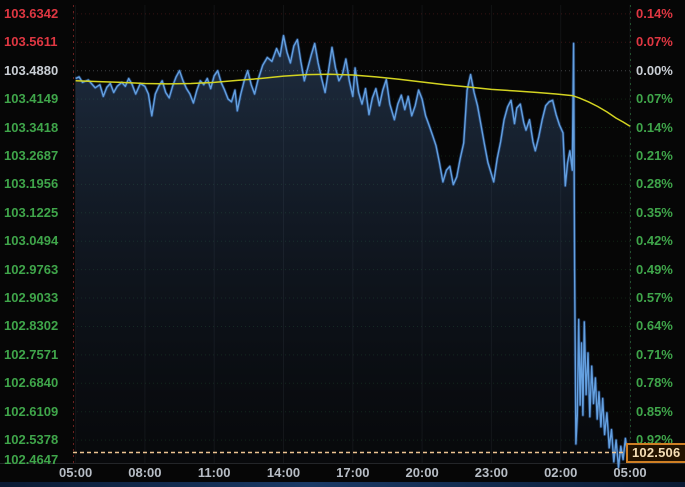  Describe the element at coordinates (31, 411) in the screenshot. I see `y-axis-label: 102.6109` at that location.